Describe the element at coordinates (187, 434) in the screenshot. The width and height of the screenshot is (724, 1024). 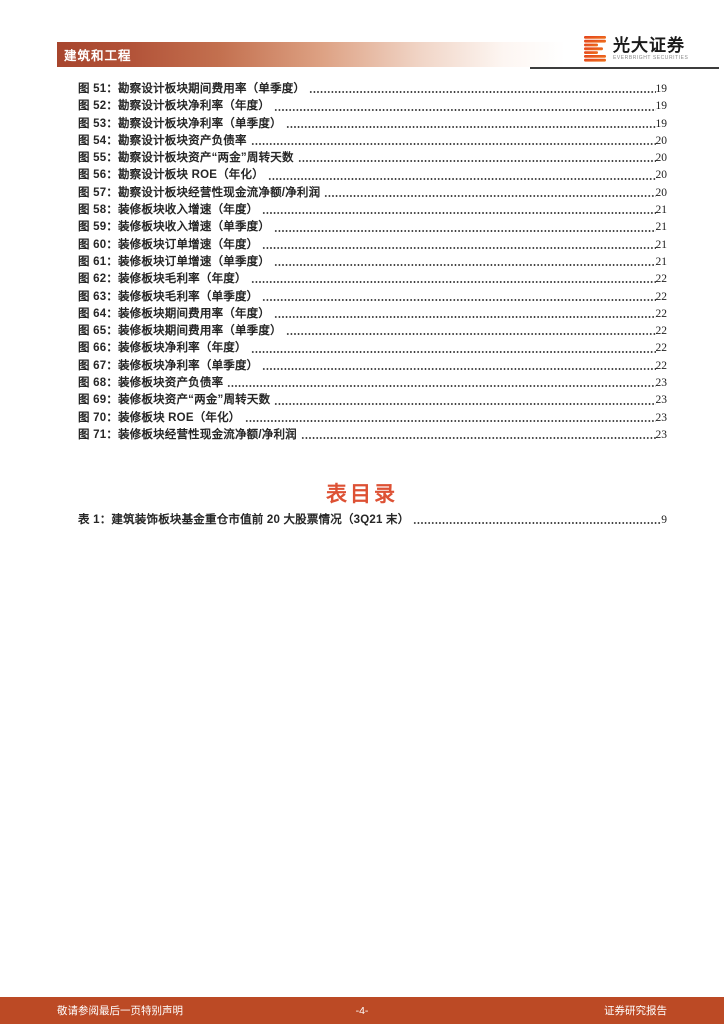
I see `figure-toc-entry-label: 图 71：装修板块经营性现金流净额/净利润` at that location.